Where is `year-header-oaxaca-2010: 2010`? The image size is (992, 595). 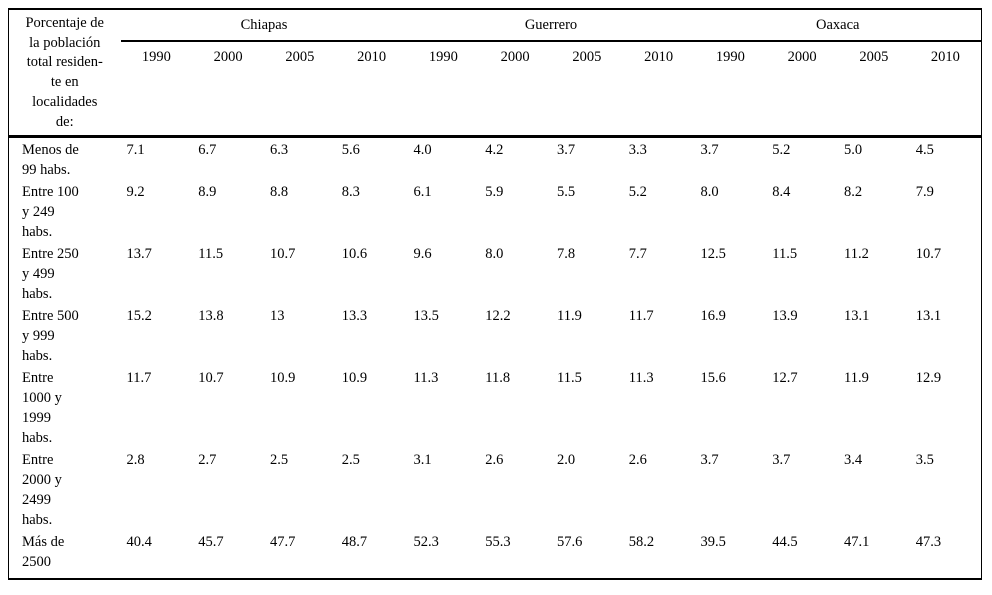
year-header-oaxaca-2010: 2010 is located at coordinates (945, 57).